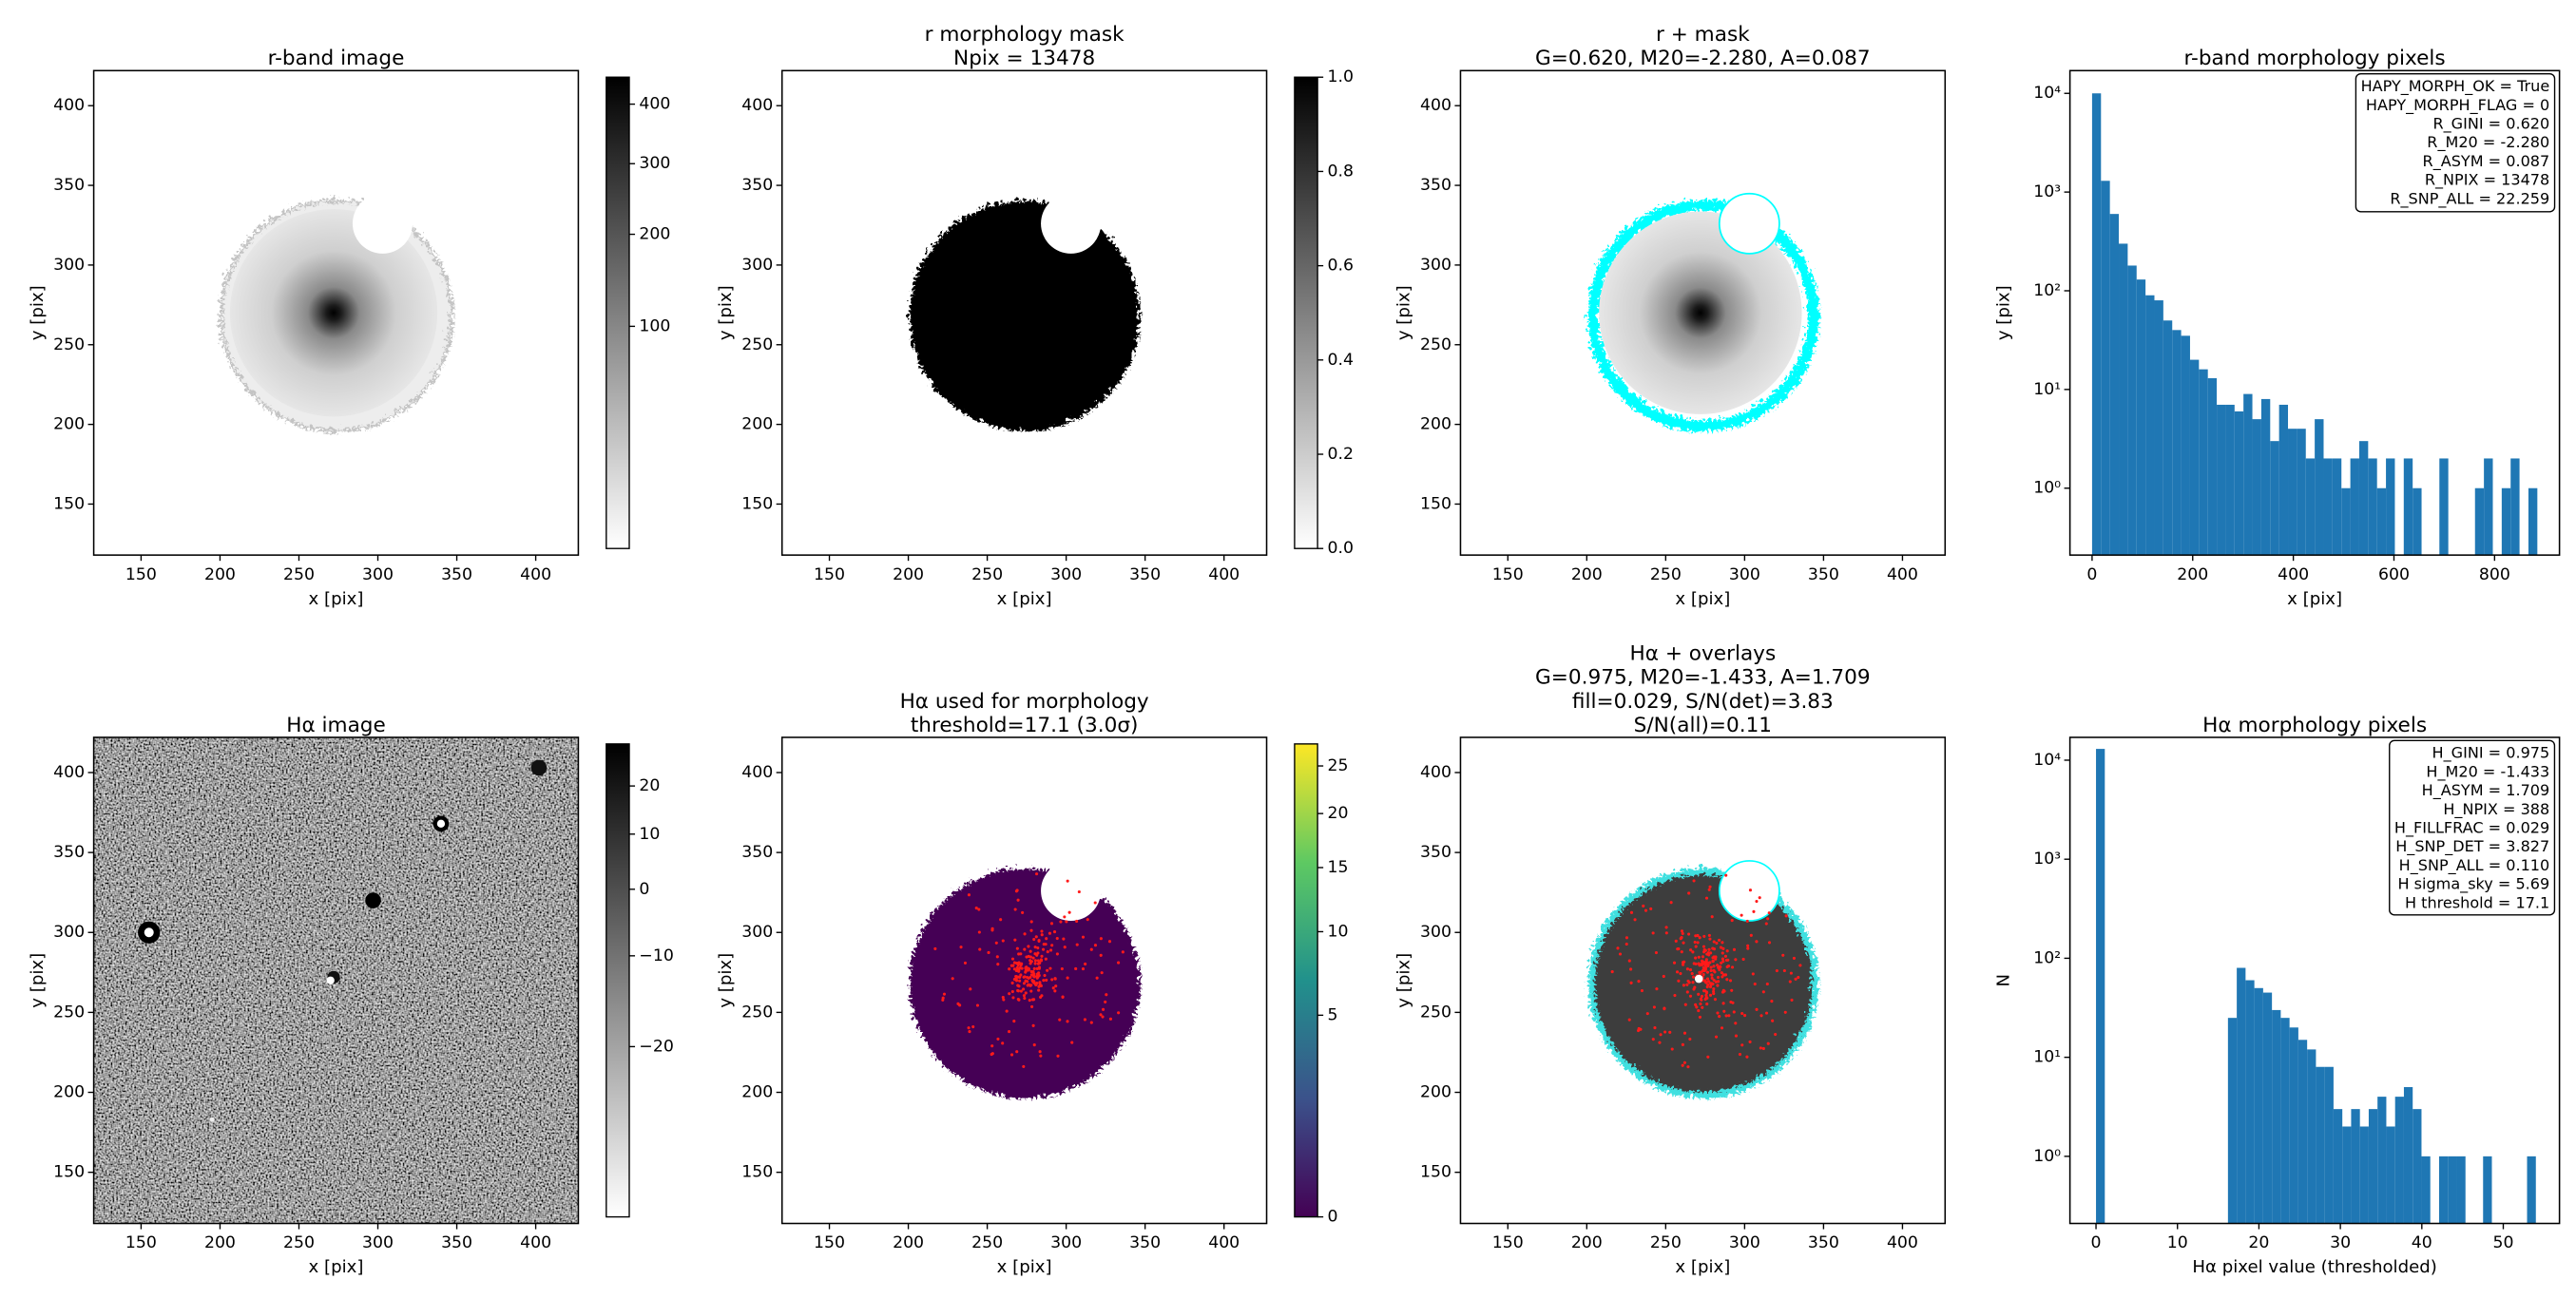  I want to click on y-tick-label: 10⁰, so click(2047, 489).